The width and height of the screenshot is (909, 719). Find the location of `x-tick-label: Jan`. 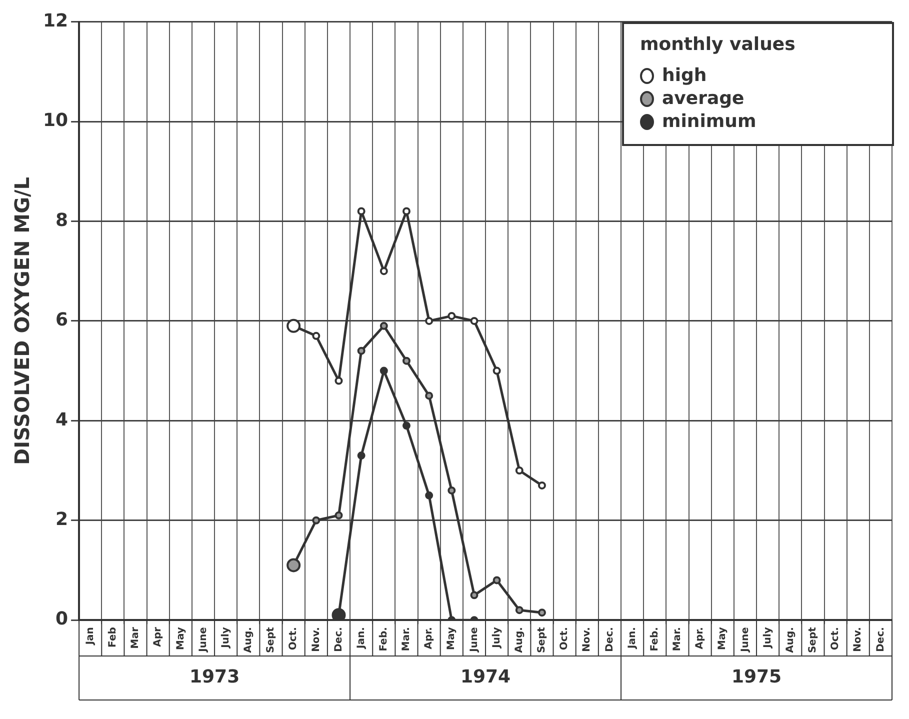

x-tick-label: Jan is located at coordinates (90, 636).